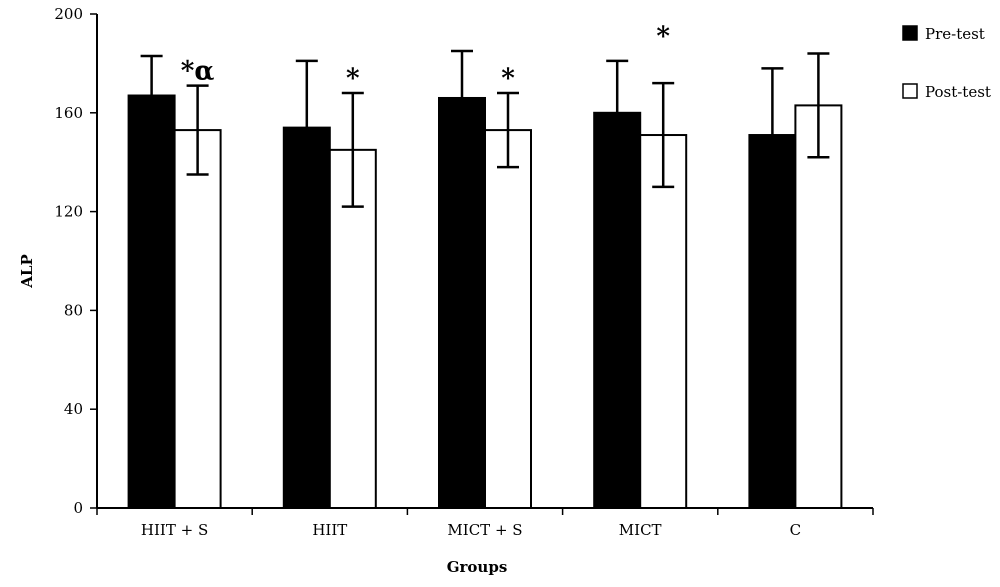 The height and width of the screenshot is (587, 1000). Describe the element at coordinates (484, 530) in the screenshot. I see `x-tick-label: MICT + S` at that location.